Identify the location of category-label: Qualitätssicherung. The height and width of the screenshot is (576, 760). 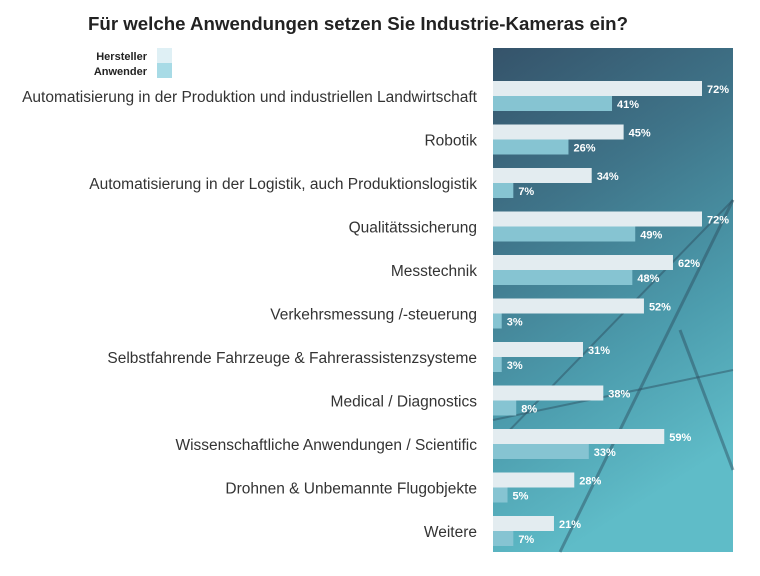
(413, 228).